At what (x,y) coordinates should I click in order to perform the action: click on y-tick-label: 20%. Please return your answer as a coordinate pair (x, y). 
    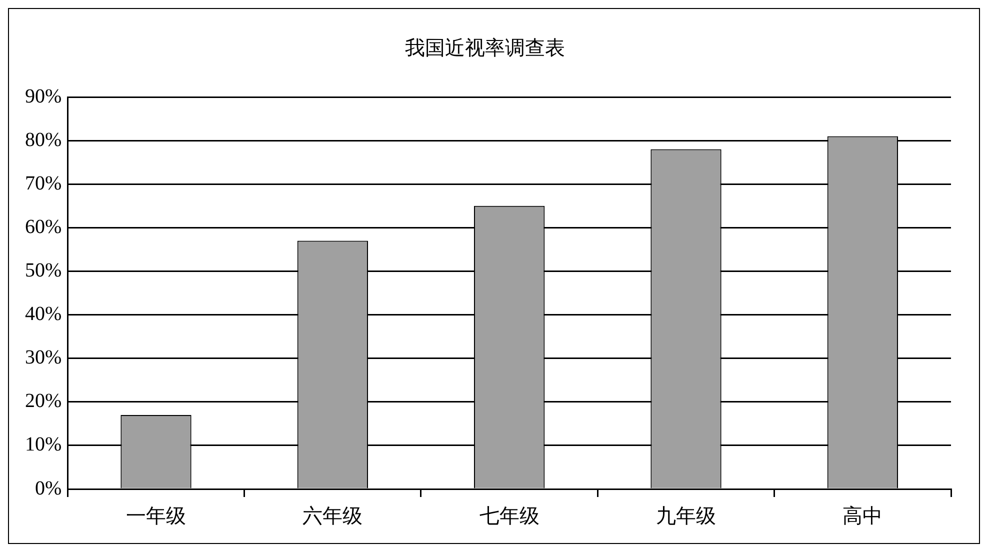
    Looking at the image, I should click on (43, 401).